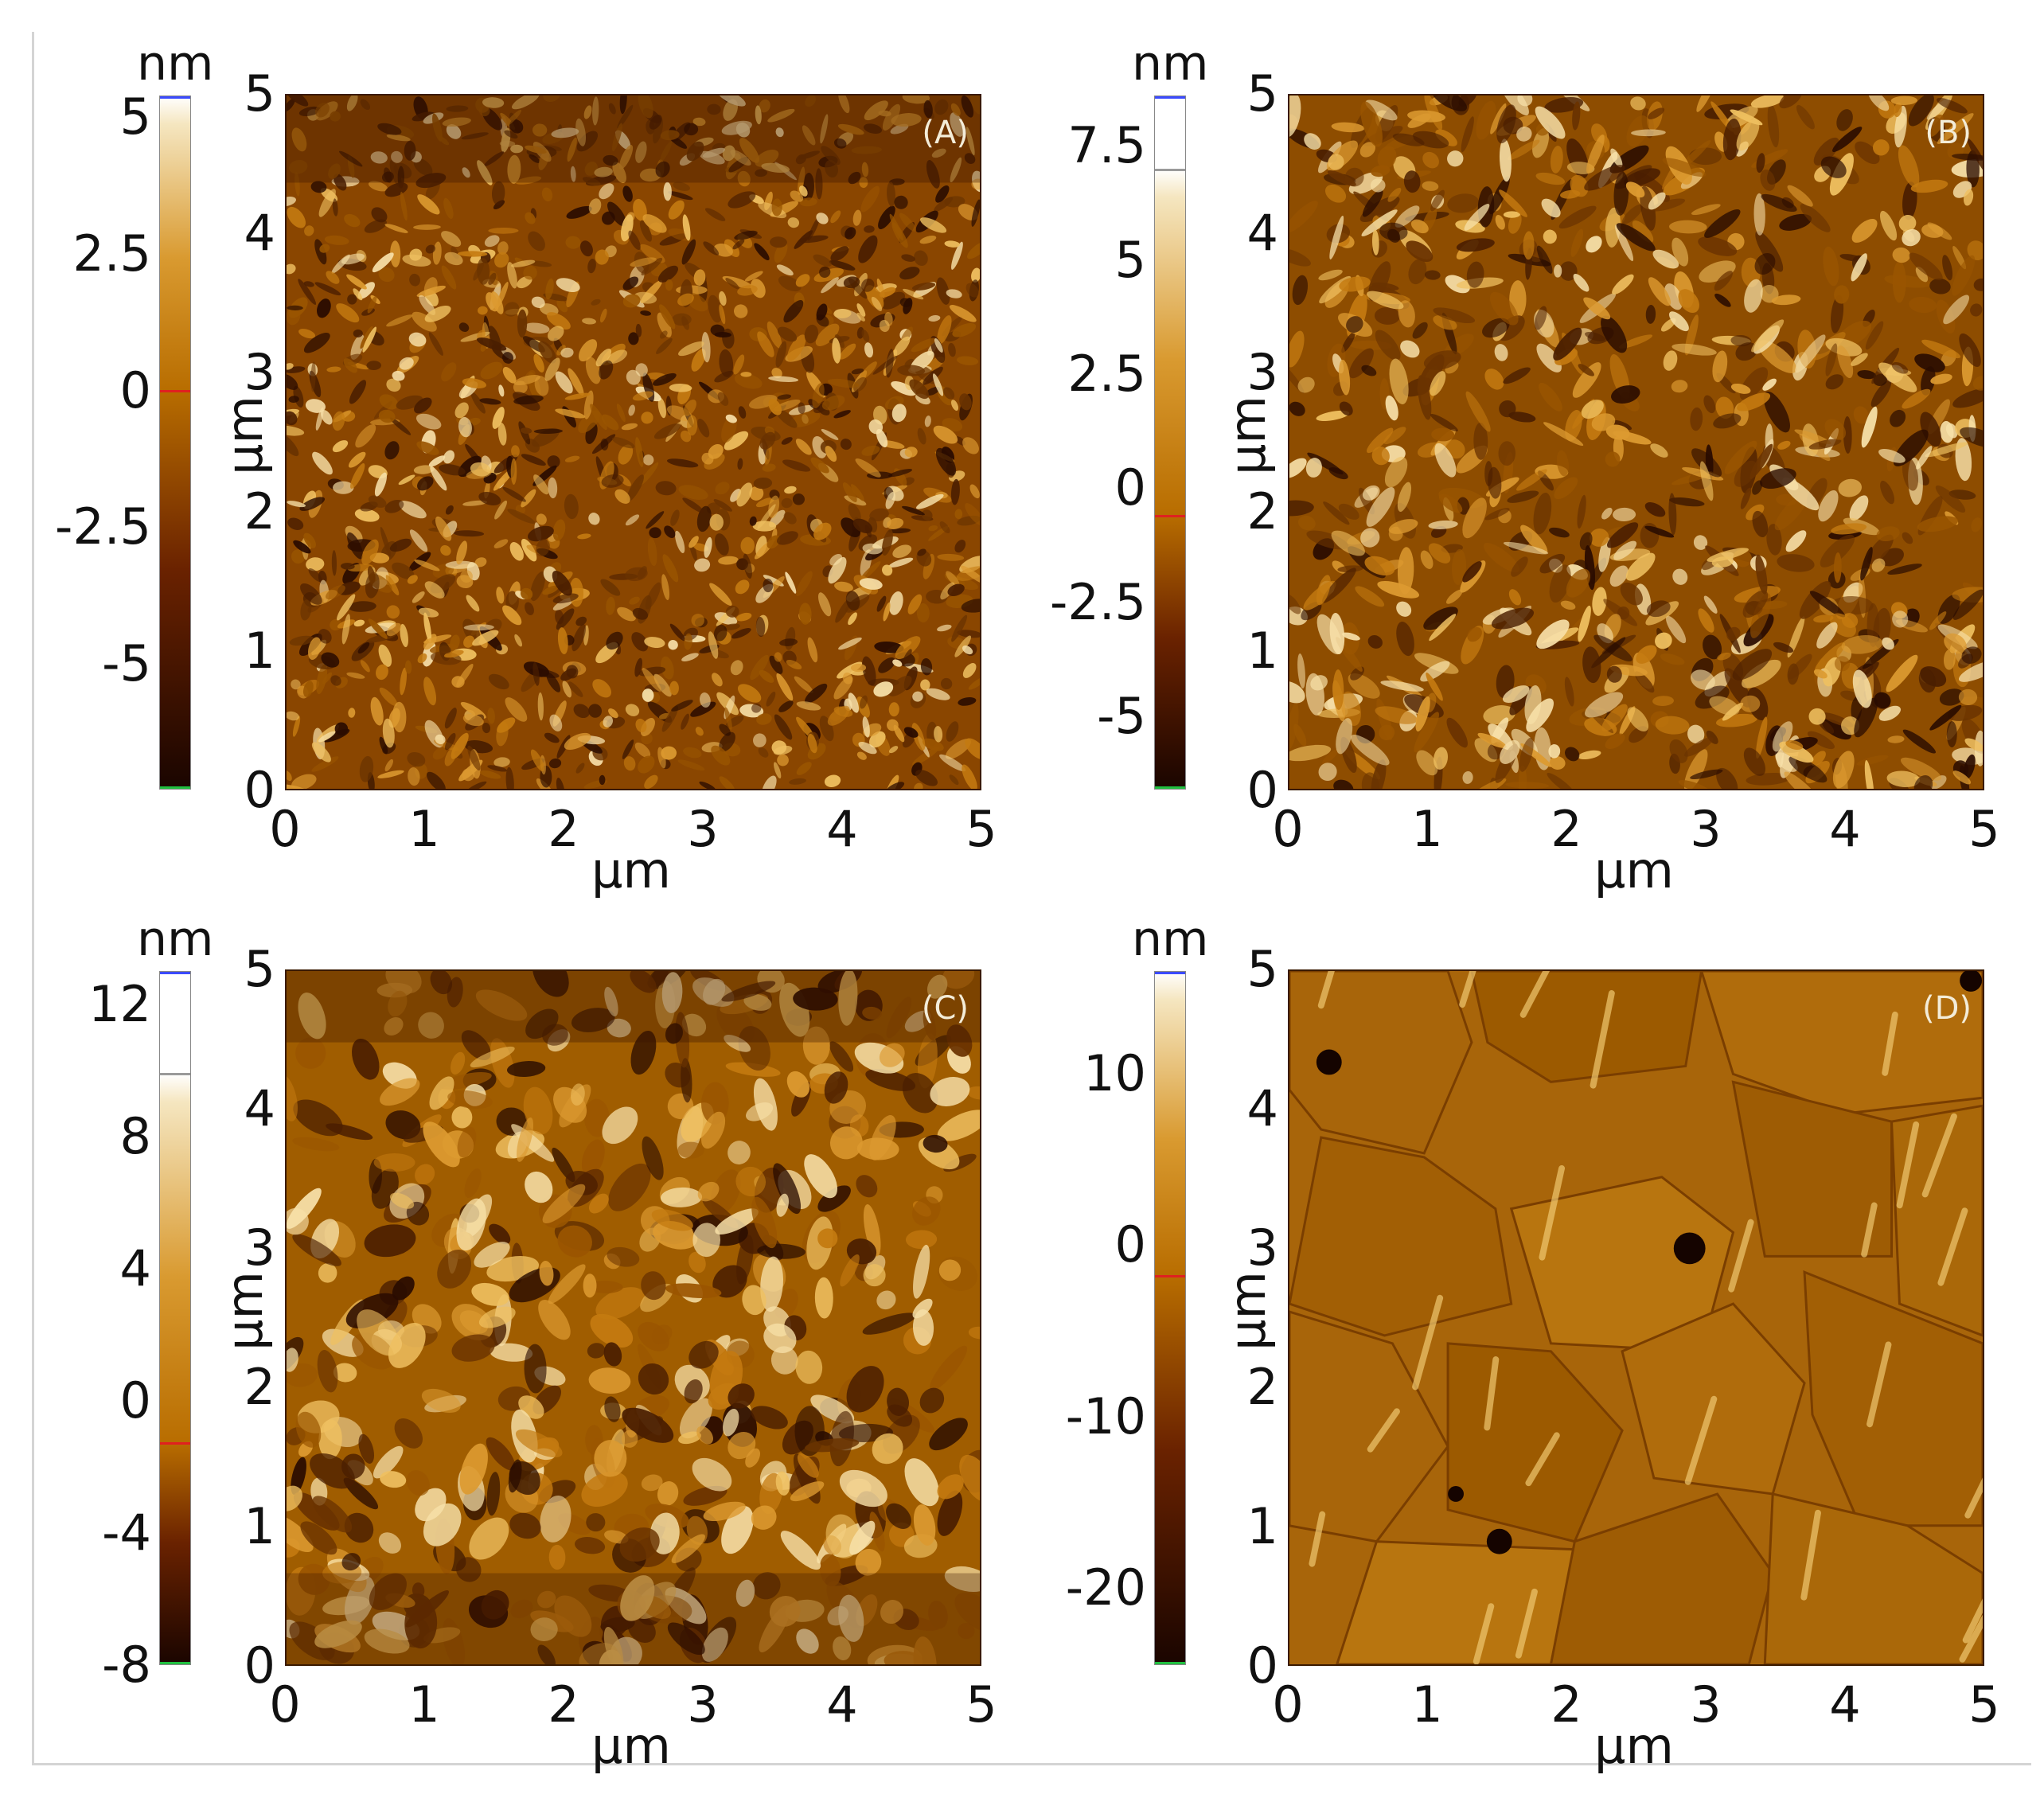 This screenshot has width=2044, height=1802. I want to click on panel-label: (A), so click(946, 133).